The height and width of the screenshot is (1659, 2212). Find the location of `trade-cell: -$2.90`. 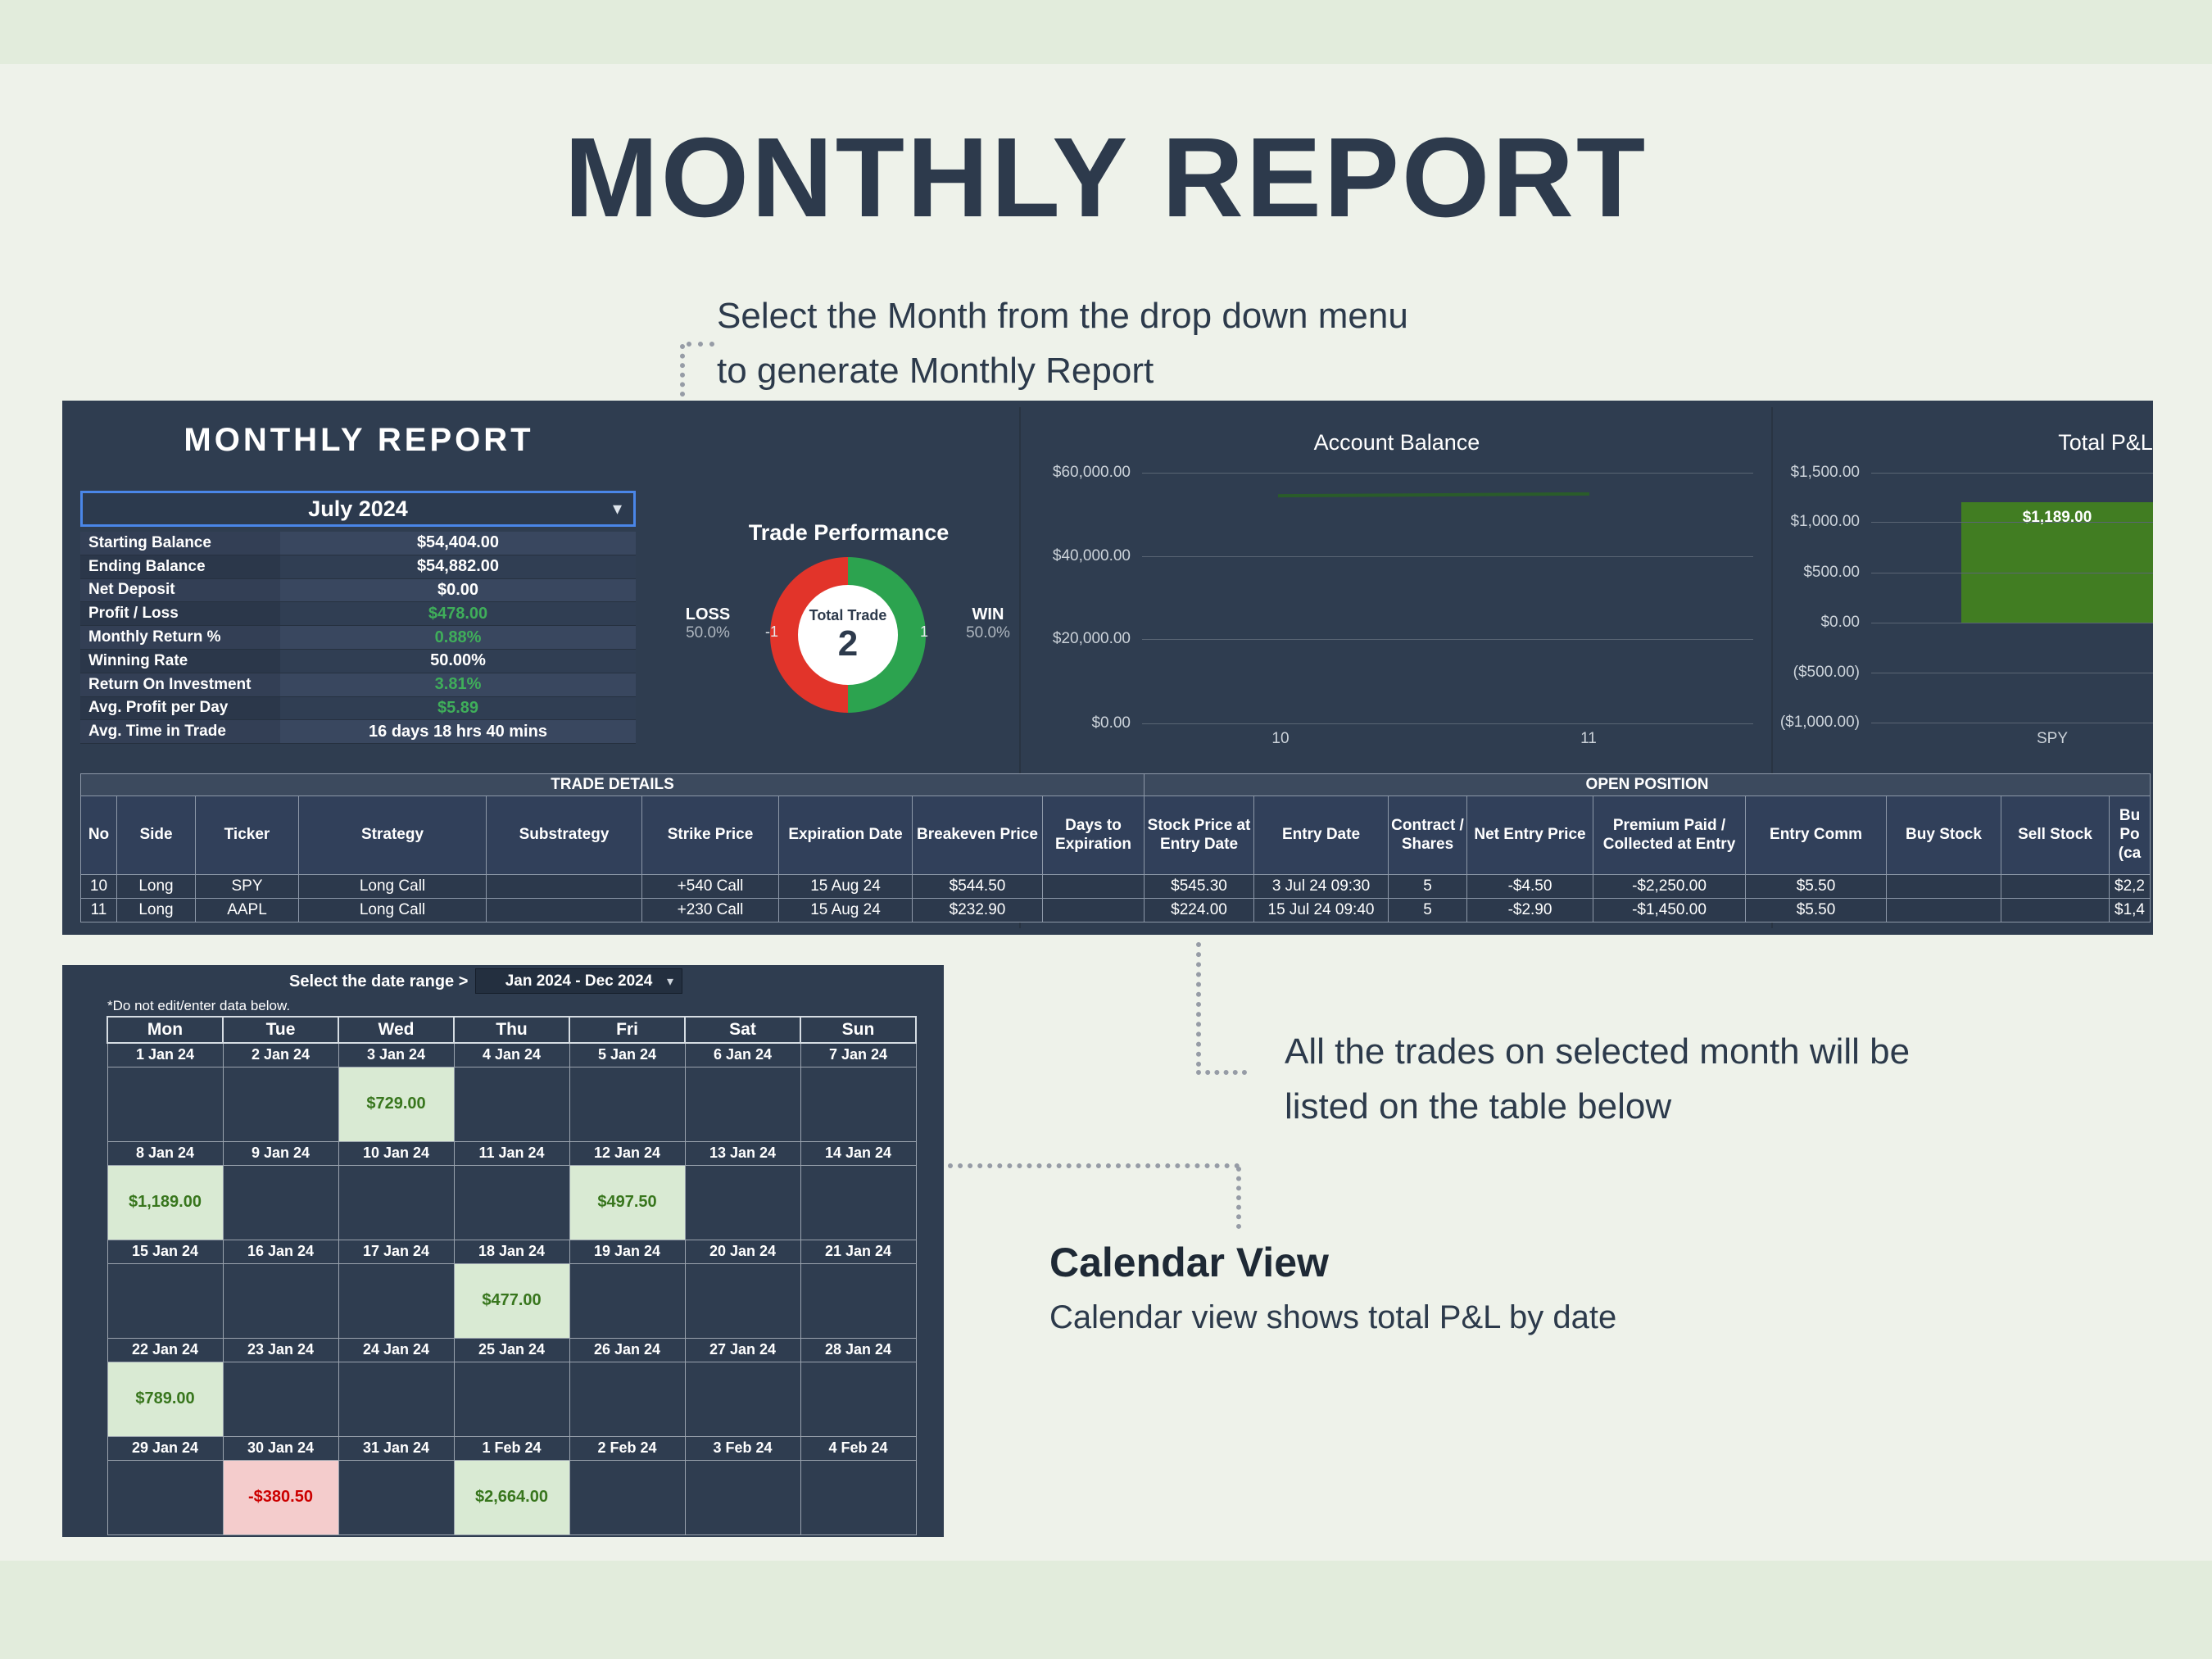

trade-cell: -$2.90 is located at coordinates (1529, 910).